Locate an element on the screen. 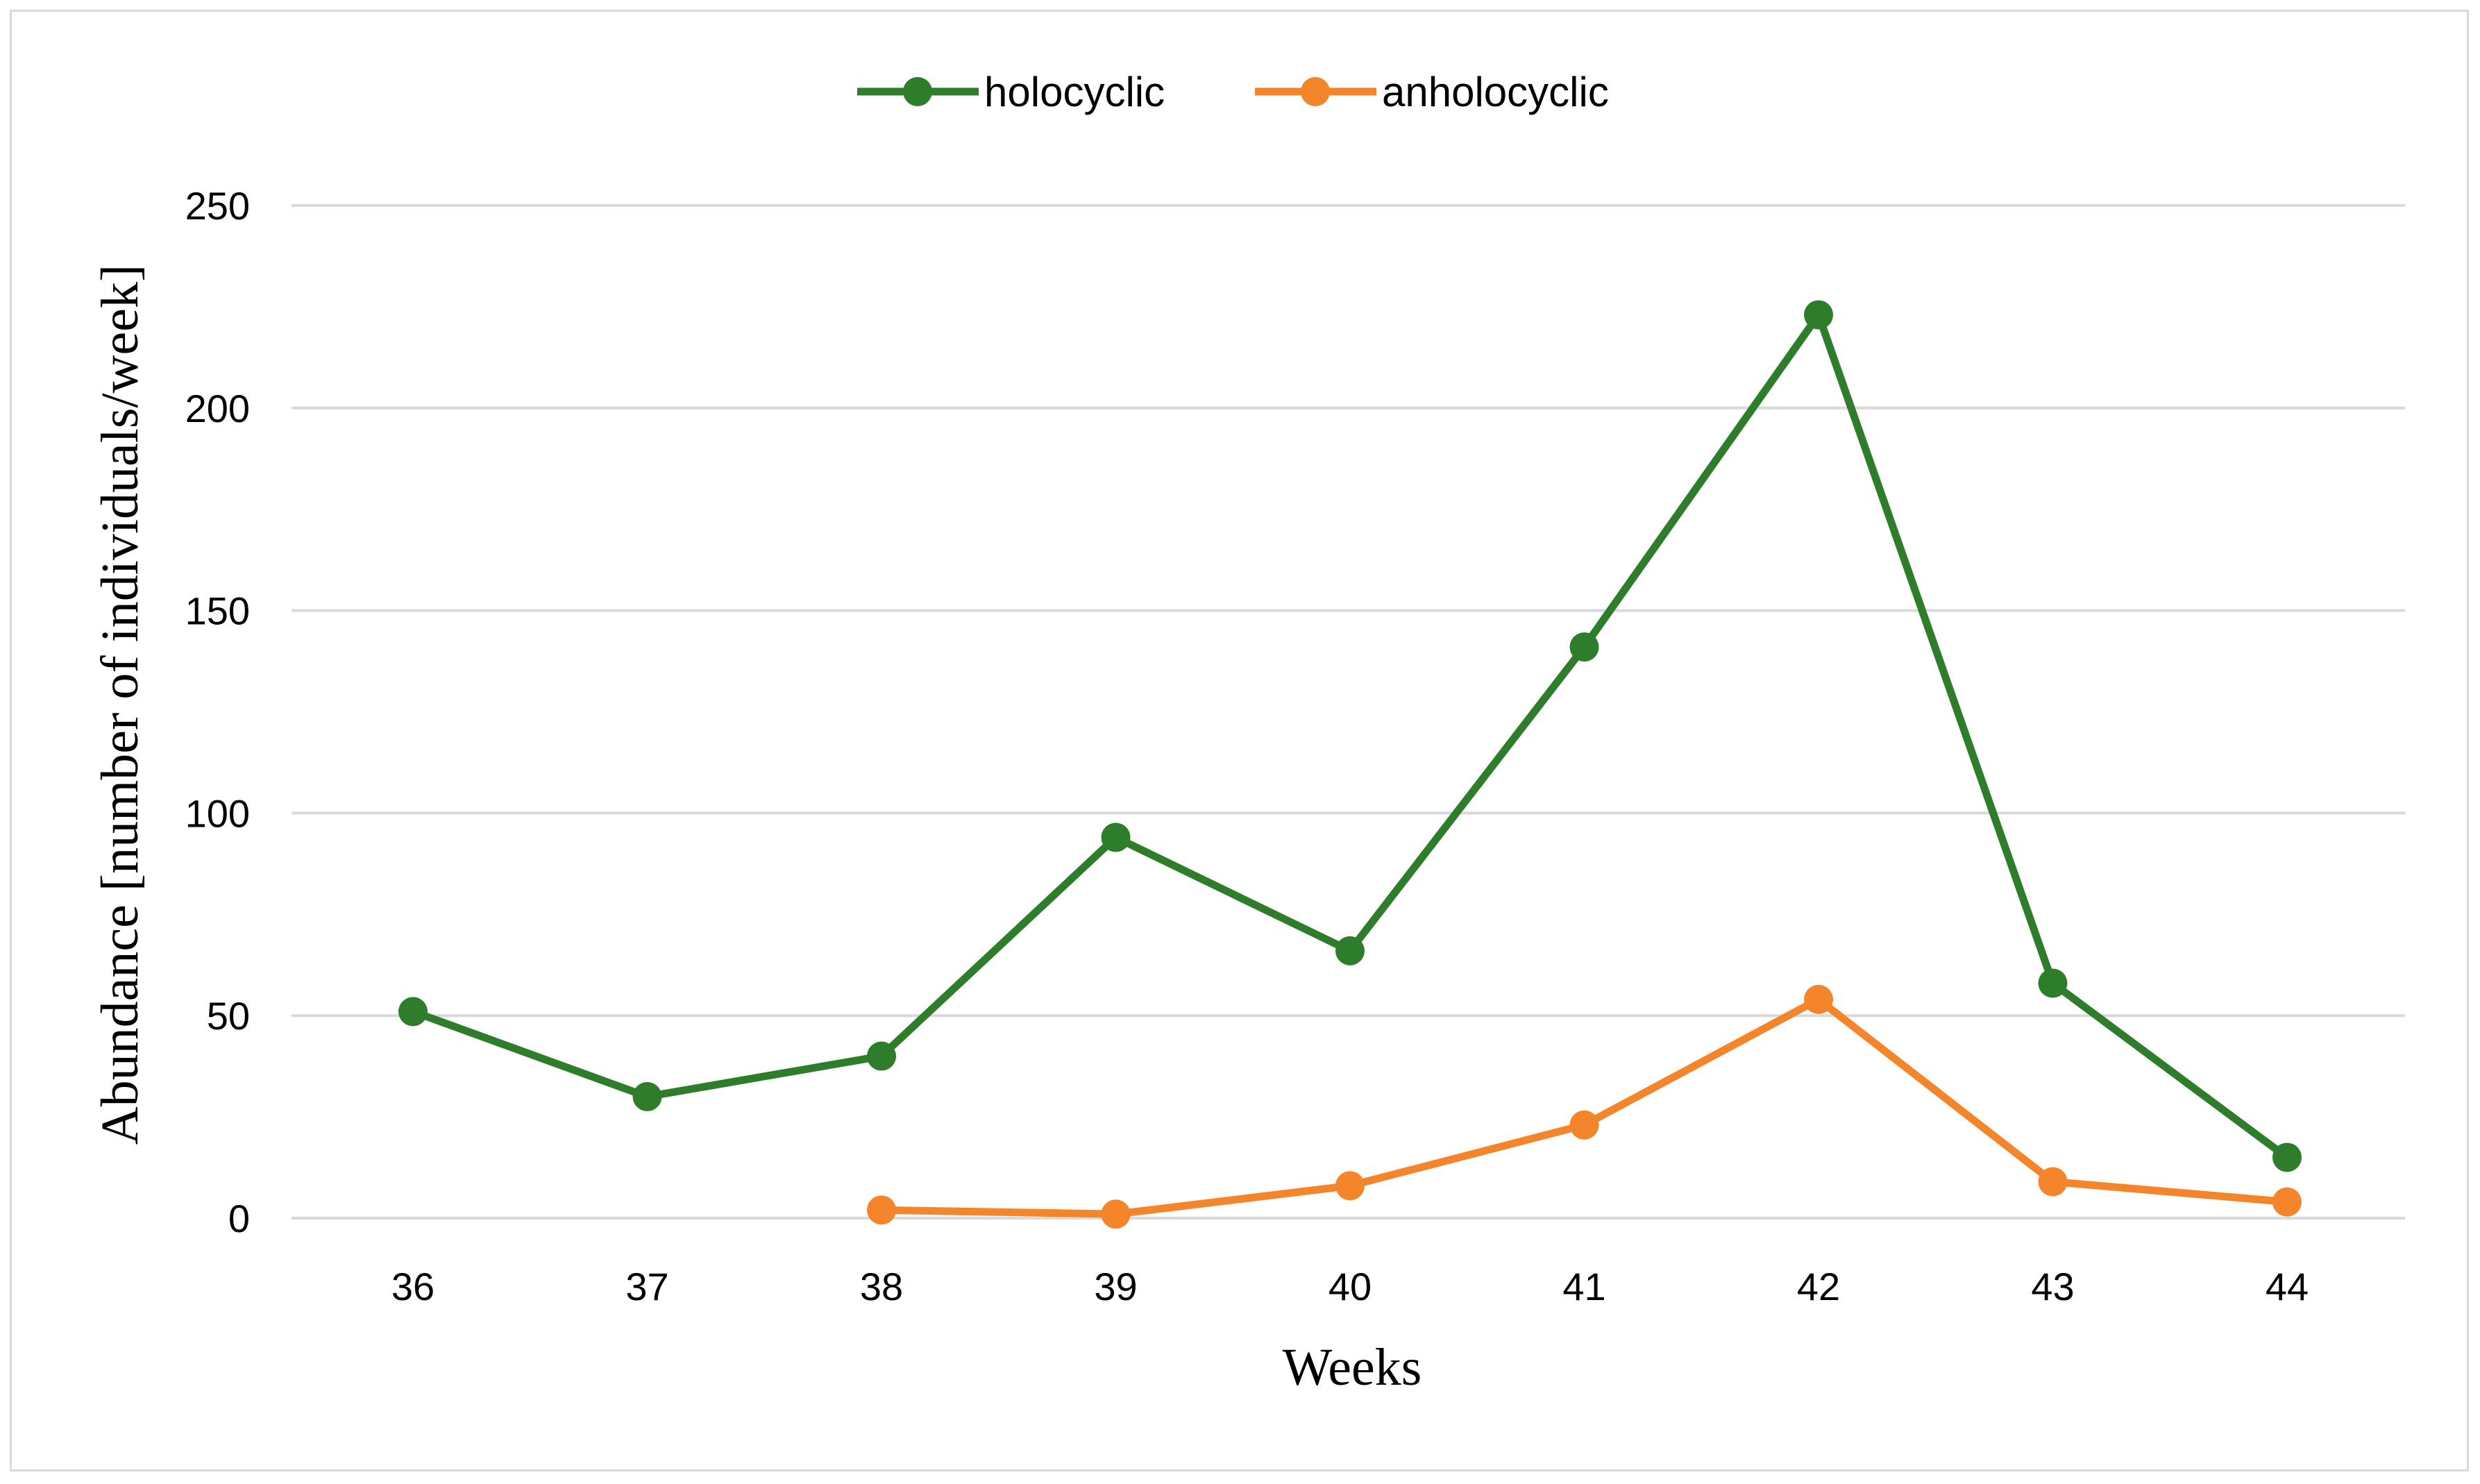  x-tick-label: 39 is located at coordinates (1115, 1287).